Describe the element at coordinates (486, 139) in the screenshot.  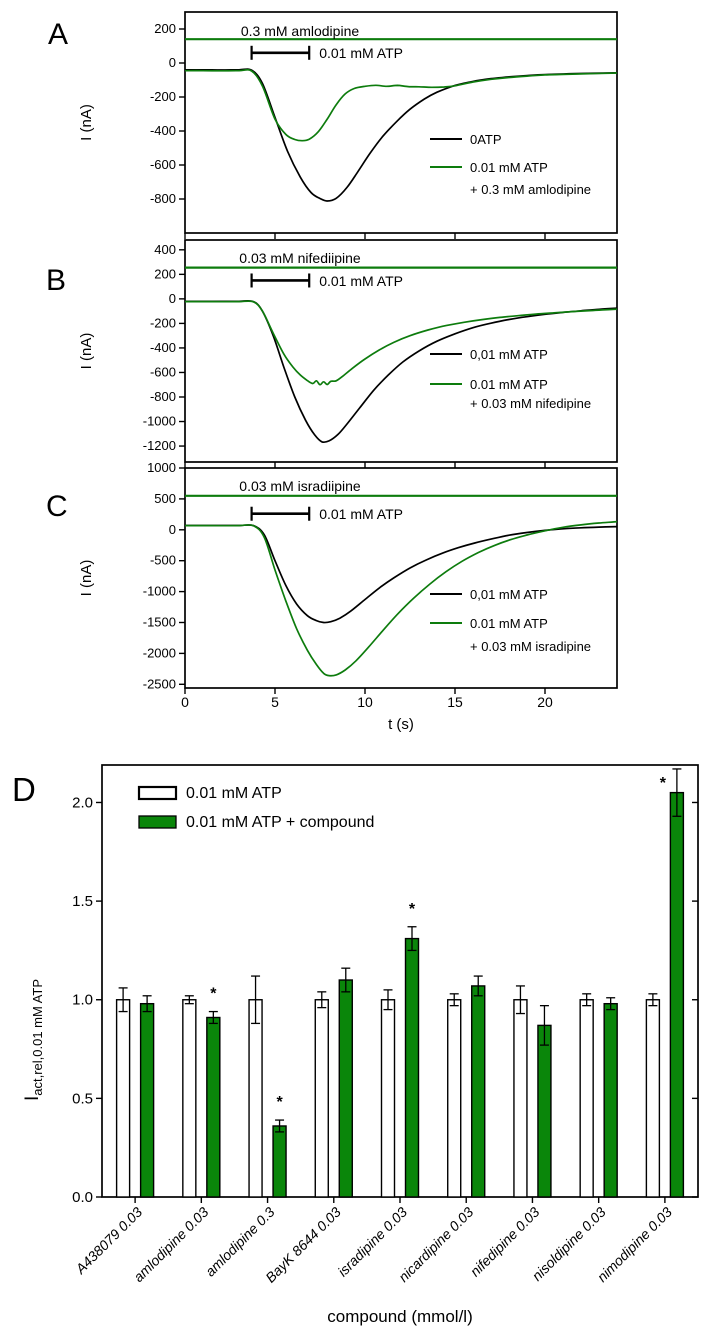
I see `legend-label: 0ATP` at that location.